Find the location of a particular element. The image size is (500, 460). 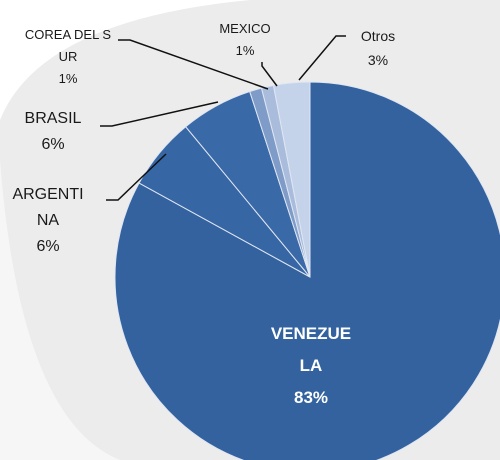

slice-label: COREA DEL SUR 1% is located at coordinates (68, 57).